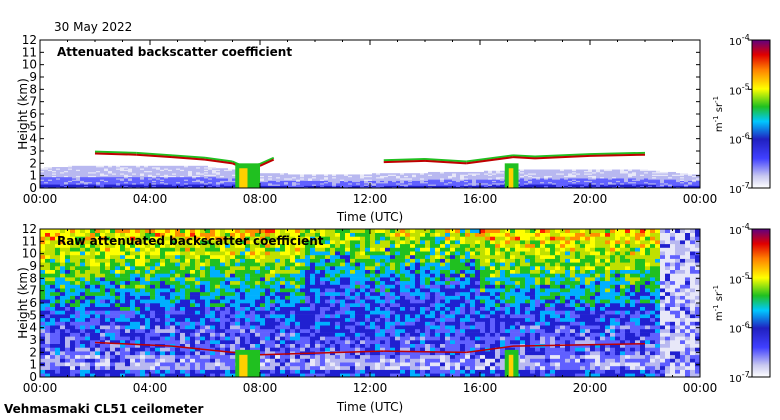 Image resolution: width=780 pixels, height=420 pixels. Describe the element at coordinates (590, 199) in the screenshot. I see `x-tick-label: 20:00` at that location.